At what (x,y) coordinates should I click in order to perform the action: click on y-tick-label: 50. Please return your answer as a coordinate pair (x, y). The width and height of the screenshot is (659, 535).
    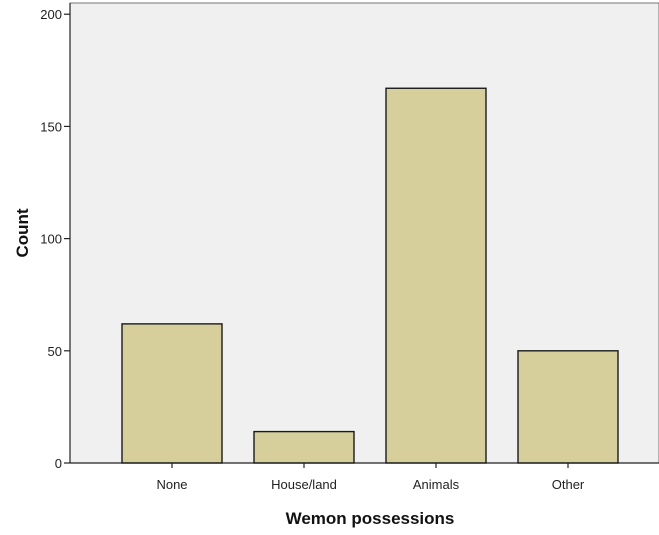
    Looking at the image, I should click on (55, 351).